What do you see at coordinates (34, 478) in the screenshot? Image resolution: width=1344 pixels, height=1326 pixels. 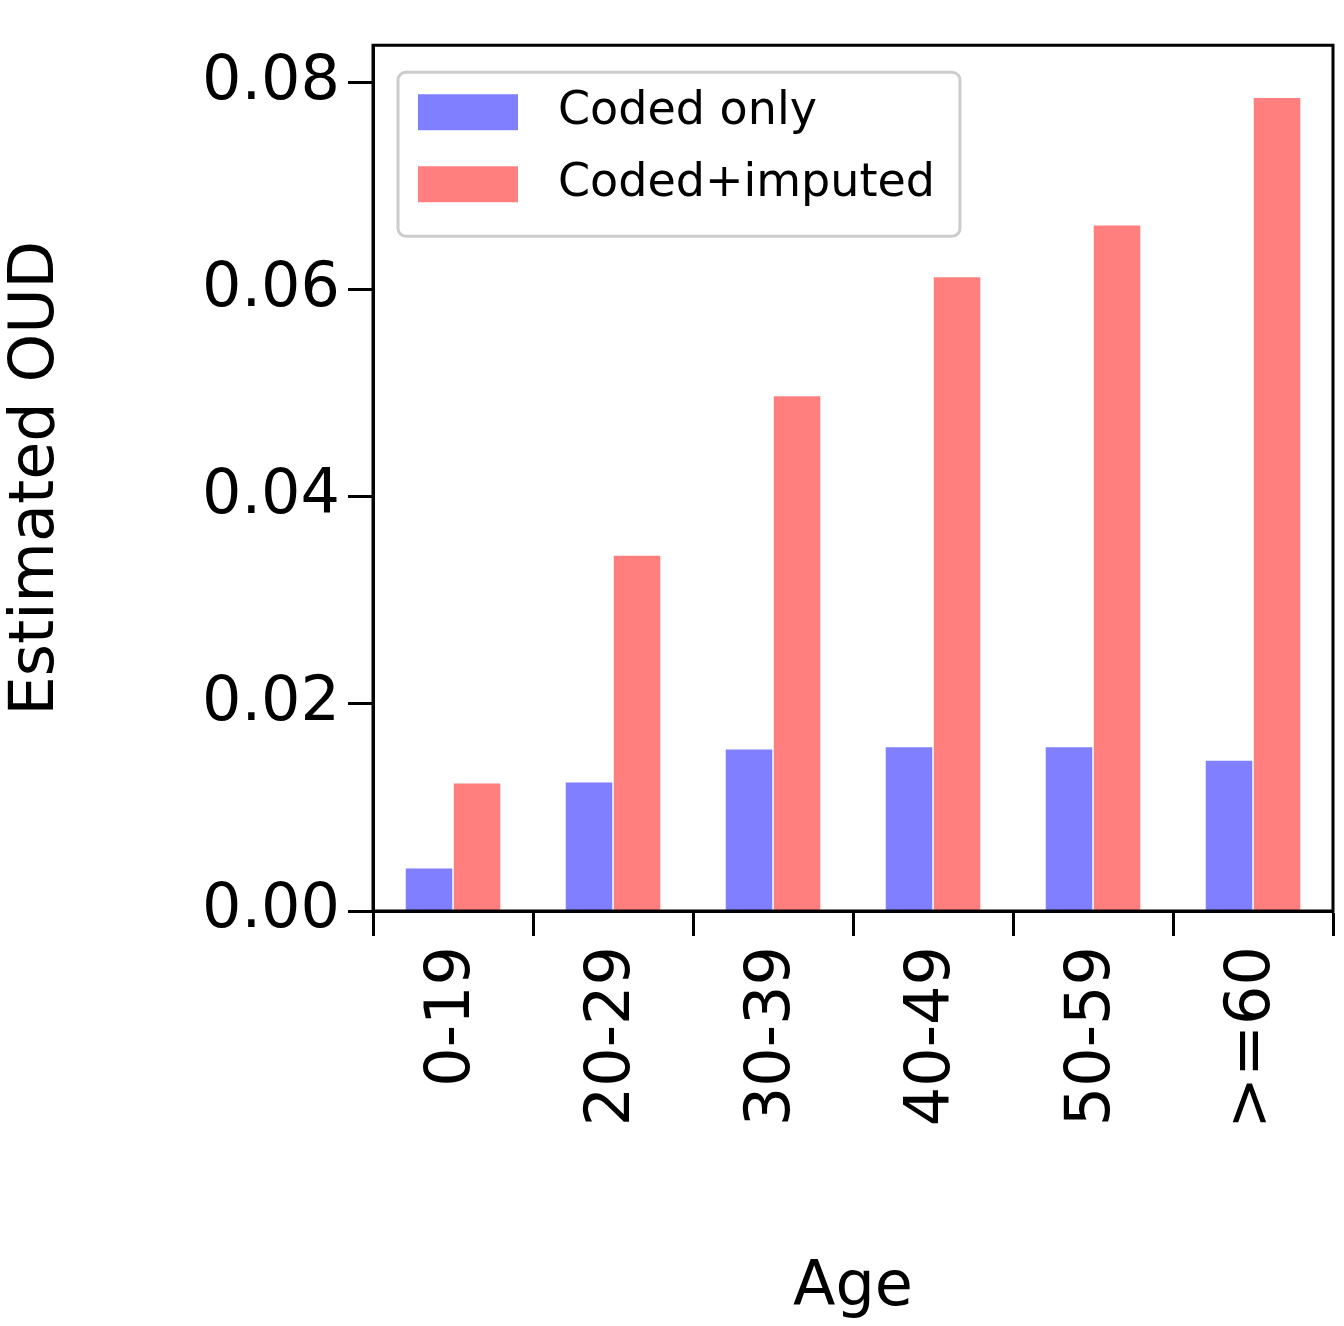 I see `y-axis-title: Estimated OUD` at bounding box center [34, 478].